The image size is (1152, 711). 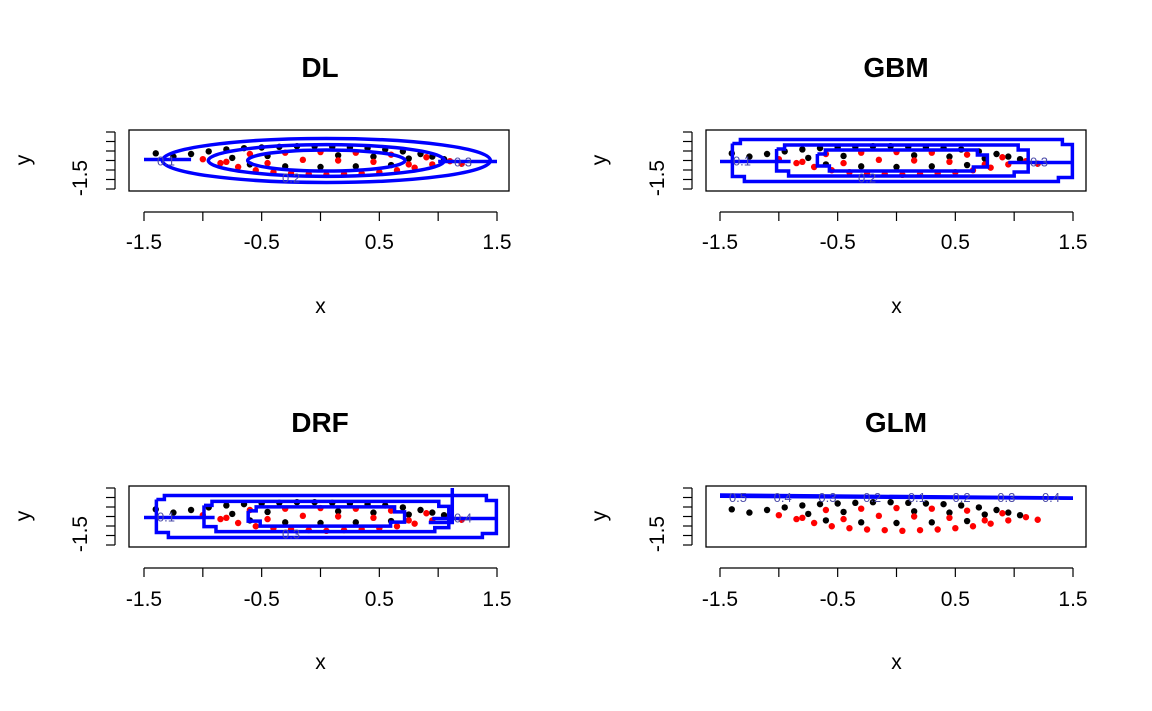 I want to click on contour-label: 0.5, so click(x=738, y=497).